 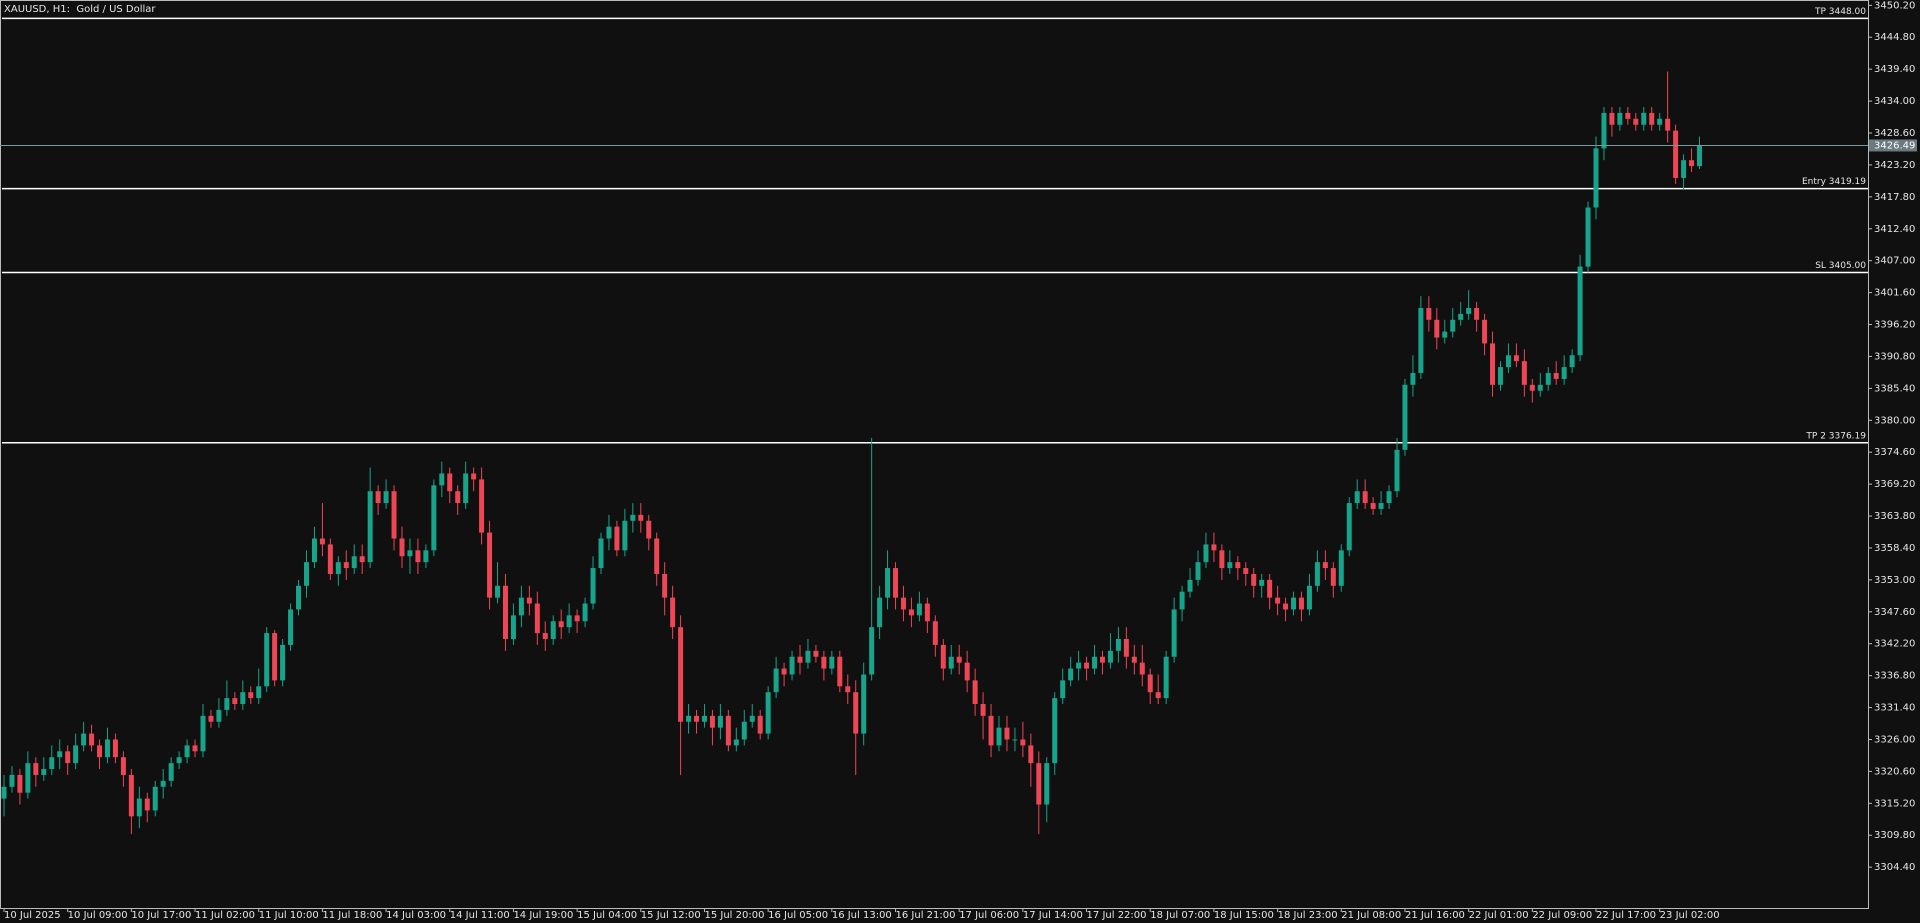 I want to click on y-tick-label: 3304.40, so click(x=1894, y=867).